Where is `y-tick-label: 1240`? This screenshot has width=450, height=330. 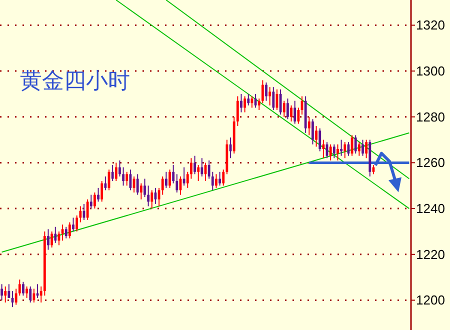
y-tick-label: 1240 is located at coordinates (430, 208).